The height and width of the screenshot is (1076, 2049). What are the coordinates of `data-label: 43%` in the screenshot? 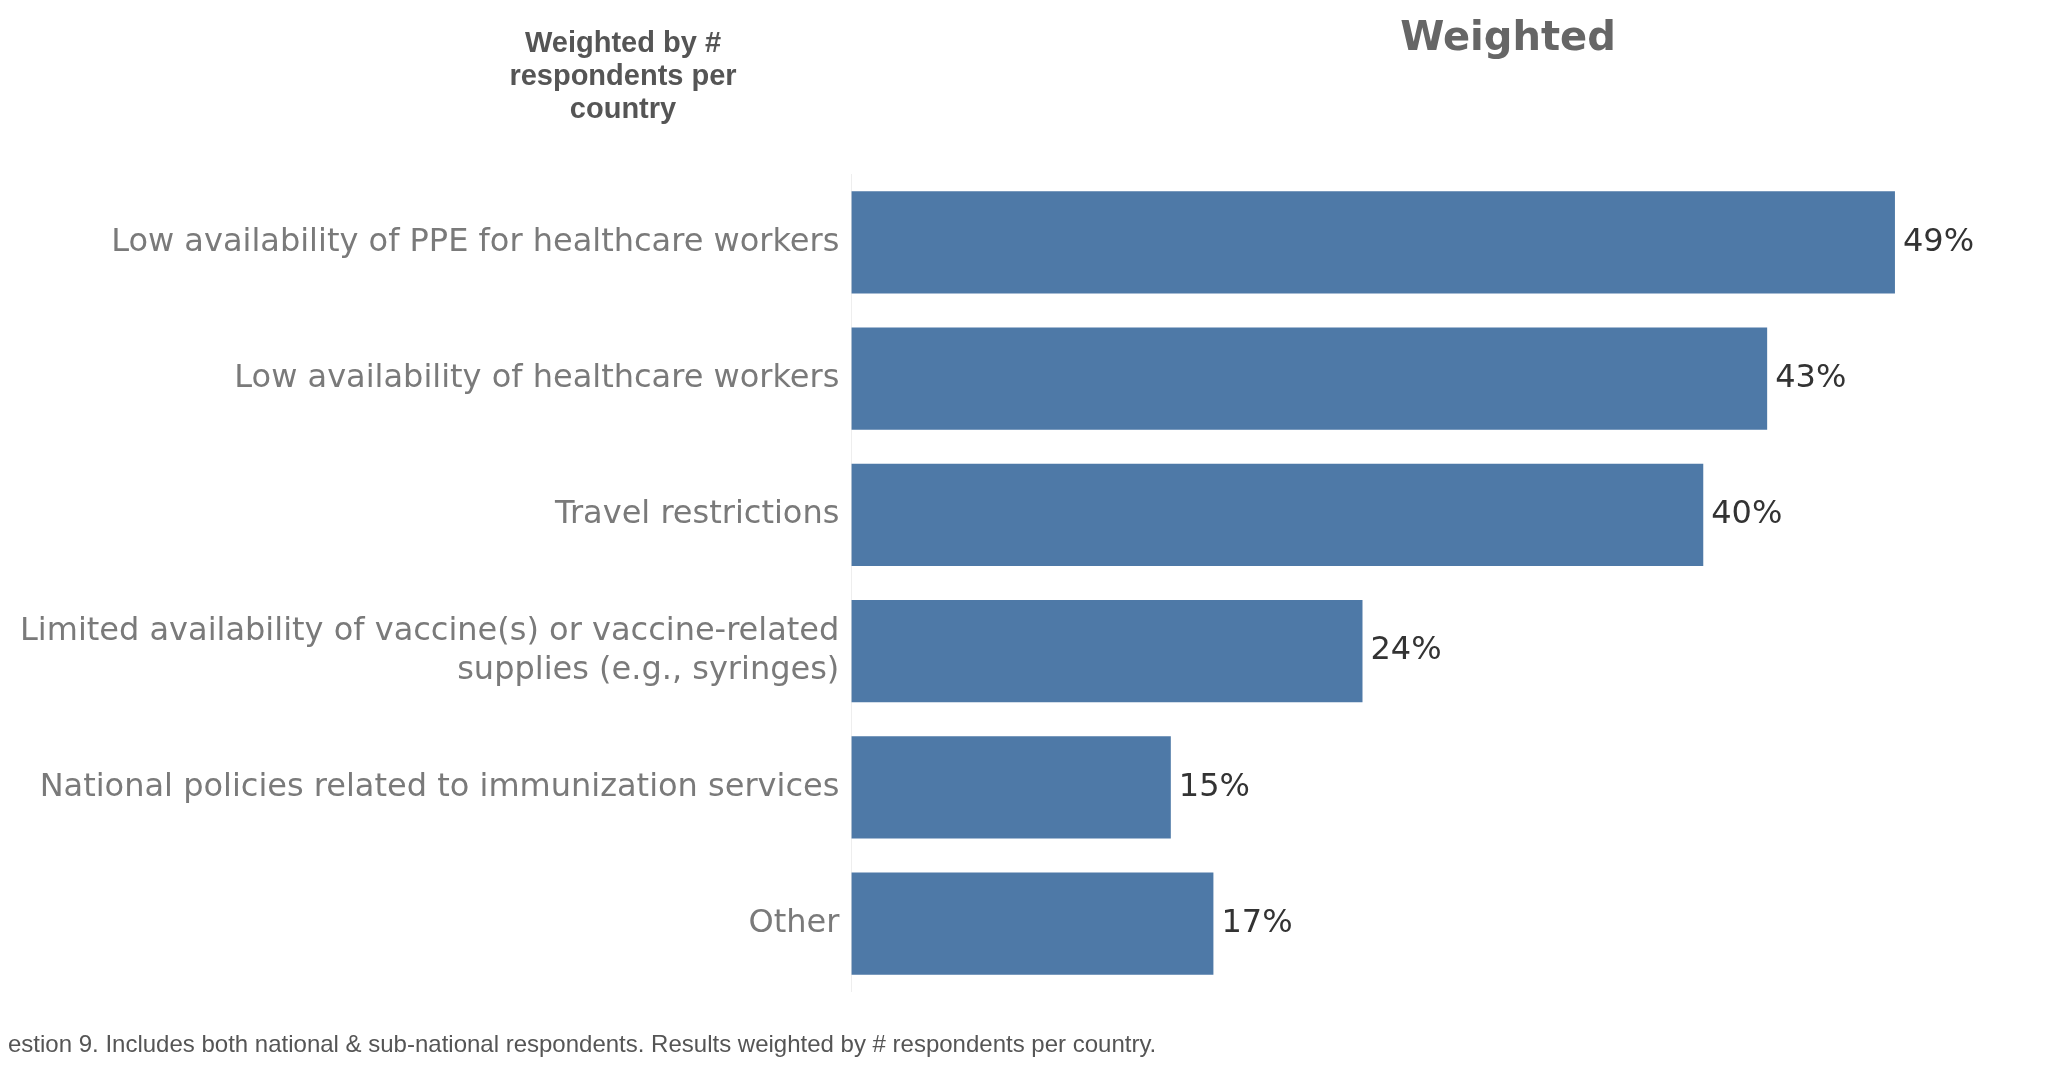 It's located at (1811, 375).